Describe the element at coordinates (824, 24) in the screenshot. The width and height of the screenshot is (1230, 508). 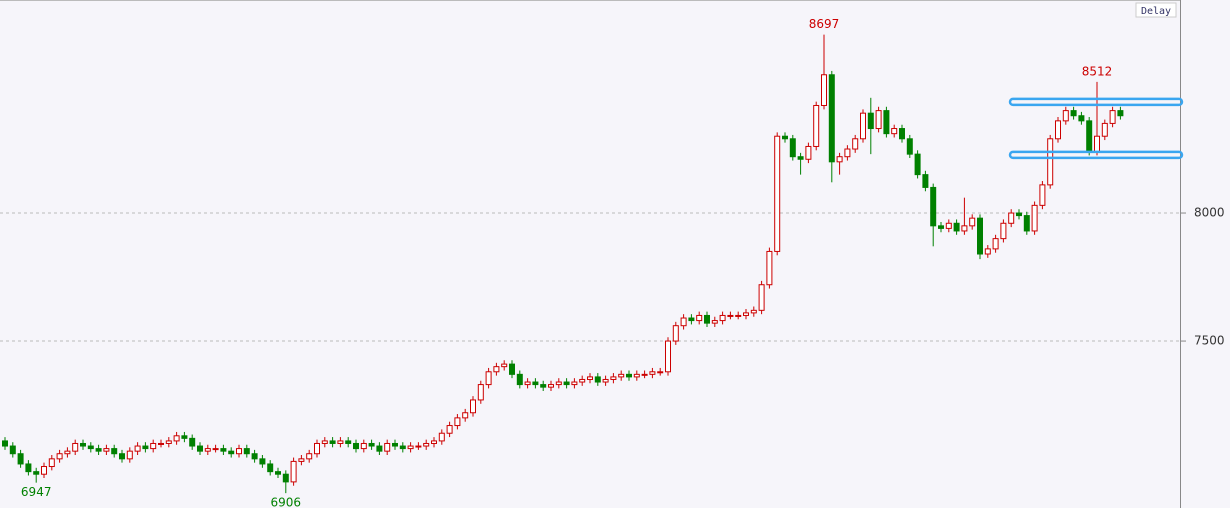
I see `extreme-label: 8697` at that location.